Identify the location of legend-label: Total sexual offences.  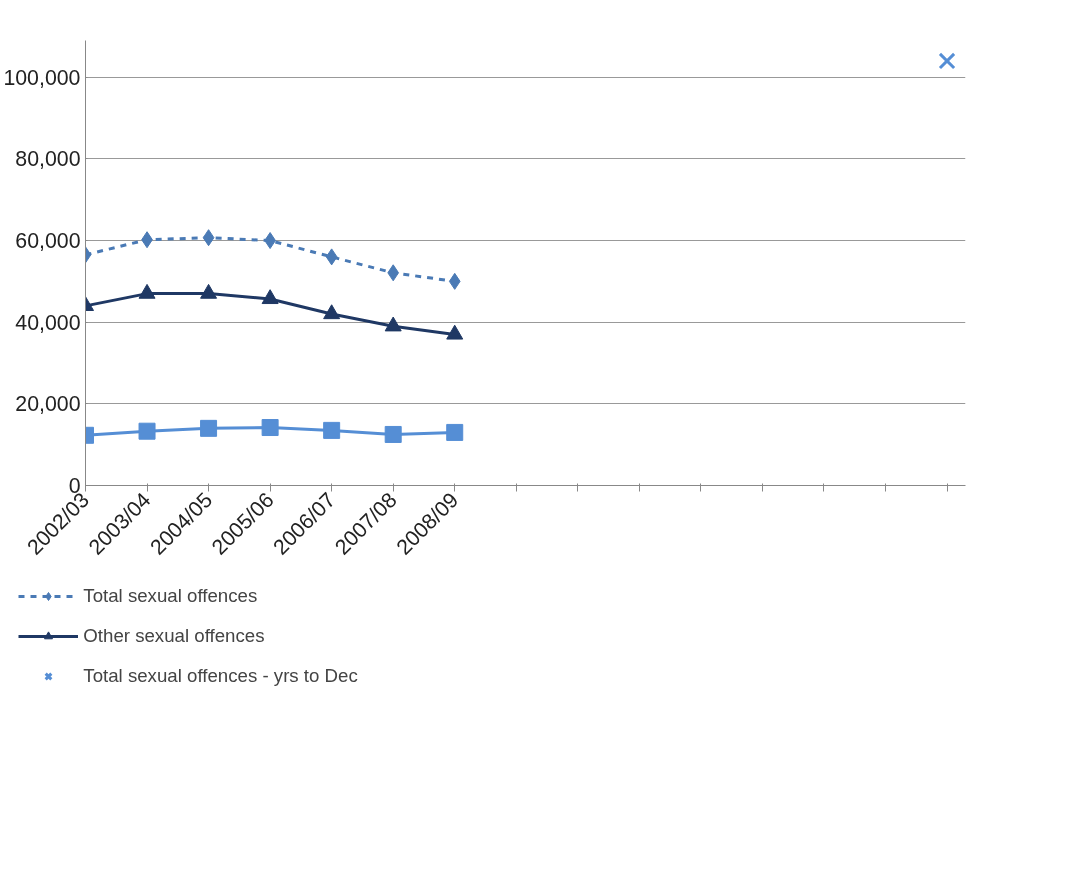
(170, 596).